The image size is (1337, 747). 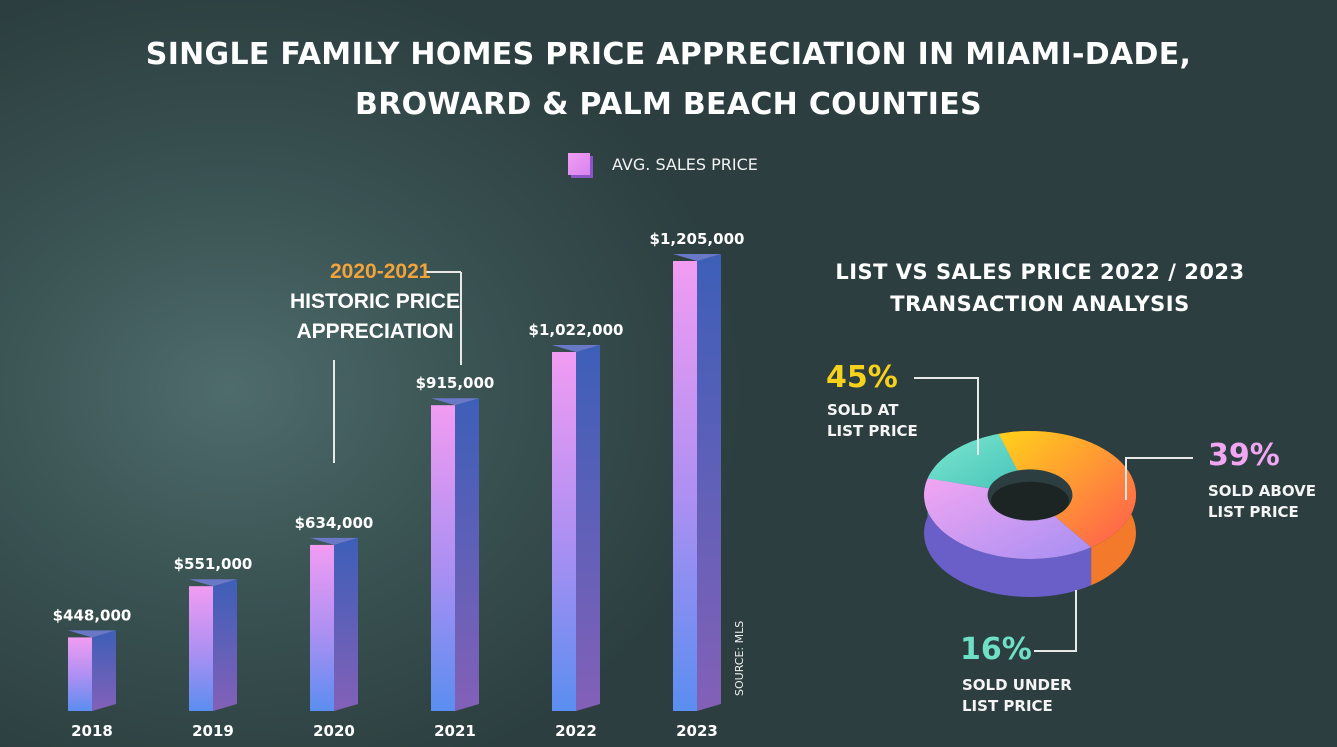 I want to click on legend-label: AVG. SALES PRICE, so click(x=685, y=164).